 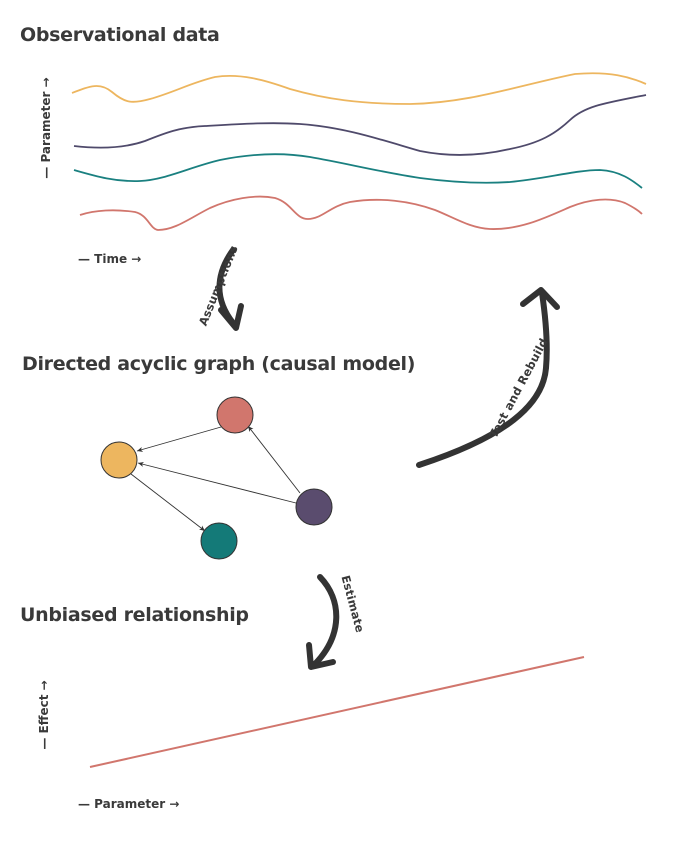 I want to click on dag-node-yellow, so click(x=119, y=460).